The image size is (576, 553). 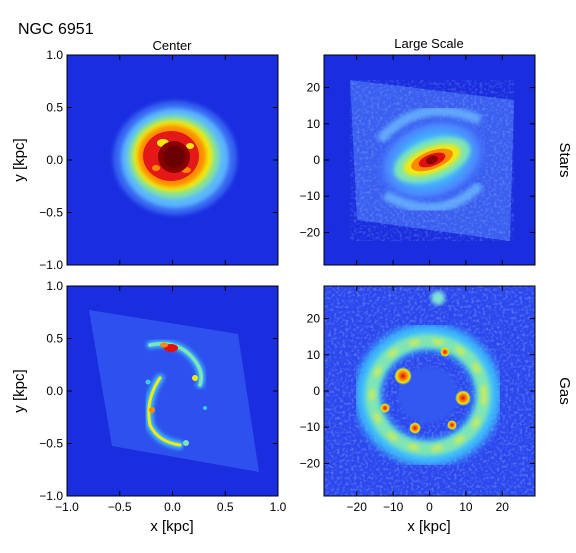 What do you see at coordinates (56, 29) in the screenshot?
I see `figure-title: NGC 6951` at bounding box center [56, 29].